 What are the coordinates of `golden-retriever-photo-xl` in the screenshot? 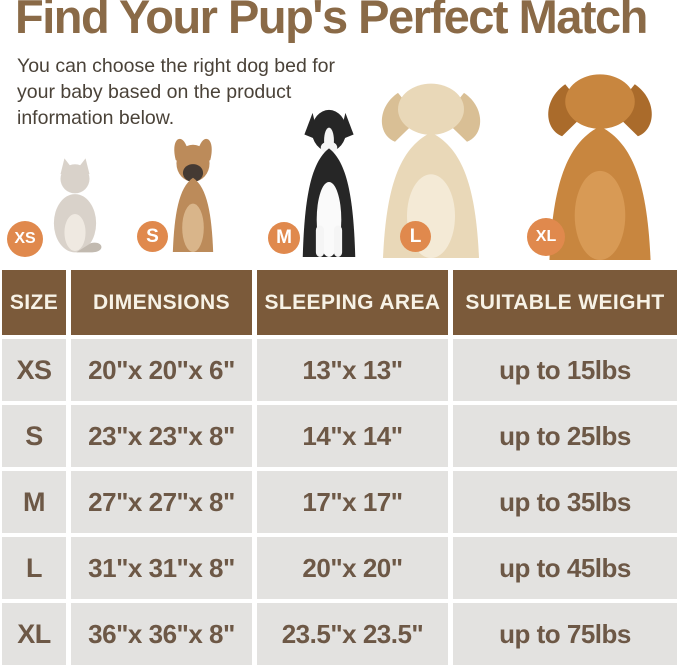 It's located at (600, 161).